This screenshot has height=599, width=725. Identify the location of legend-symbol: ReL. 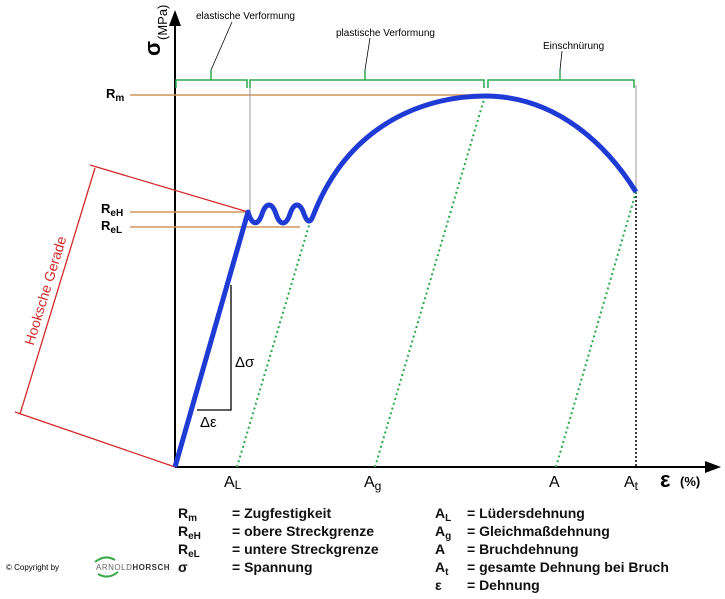
(189, 550).